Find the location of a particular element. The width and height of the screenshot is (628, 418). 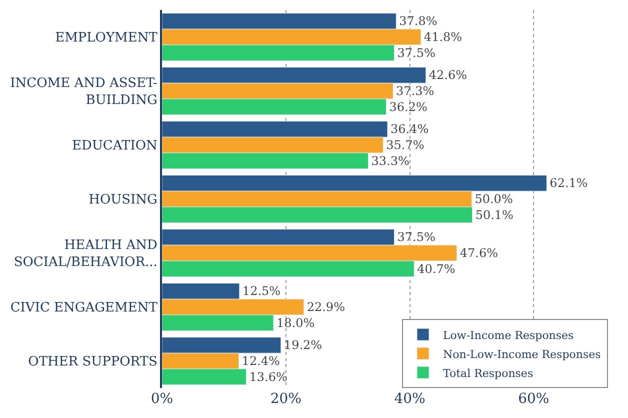

data-label: 36.2% is located at coordinates (408, 107).